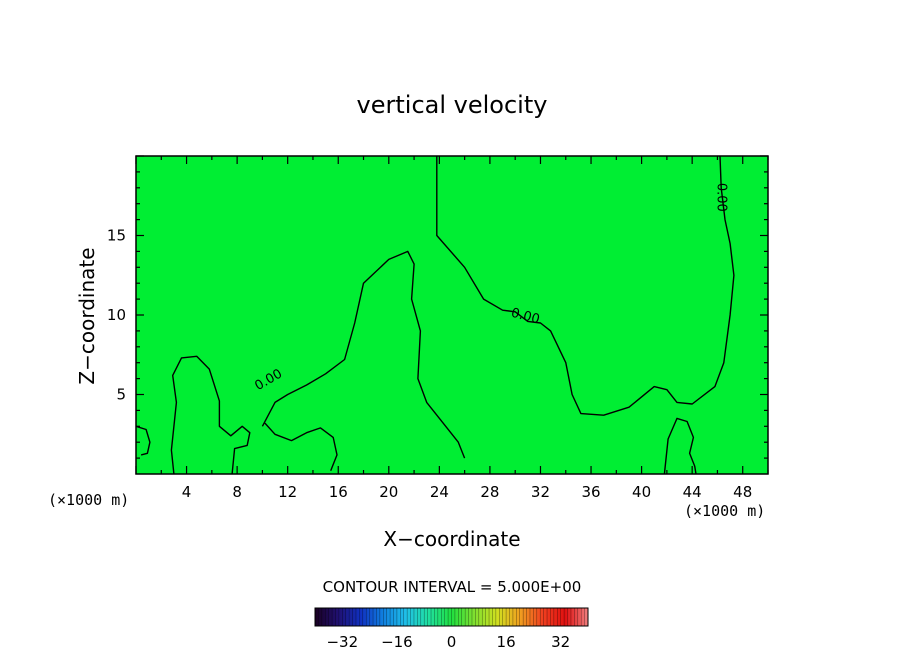 Image resolution: width=904 pixels, height=654 pixels. I want to click on contour-interval-label: CONTOUR INTERVAL = 5.000E+00, so click(452, 587).